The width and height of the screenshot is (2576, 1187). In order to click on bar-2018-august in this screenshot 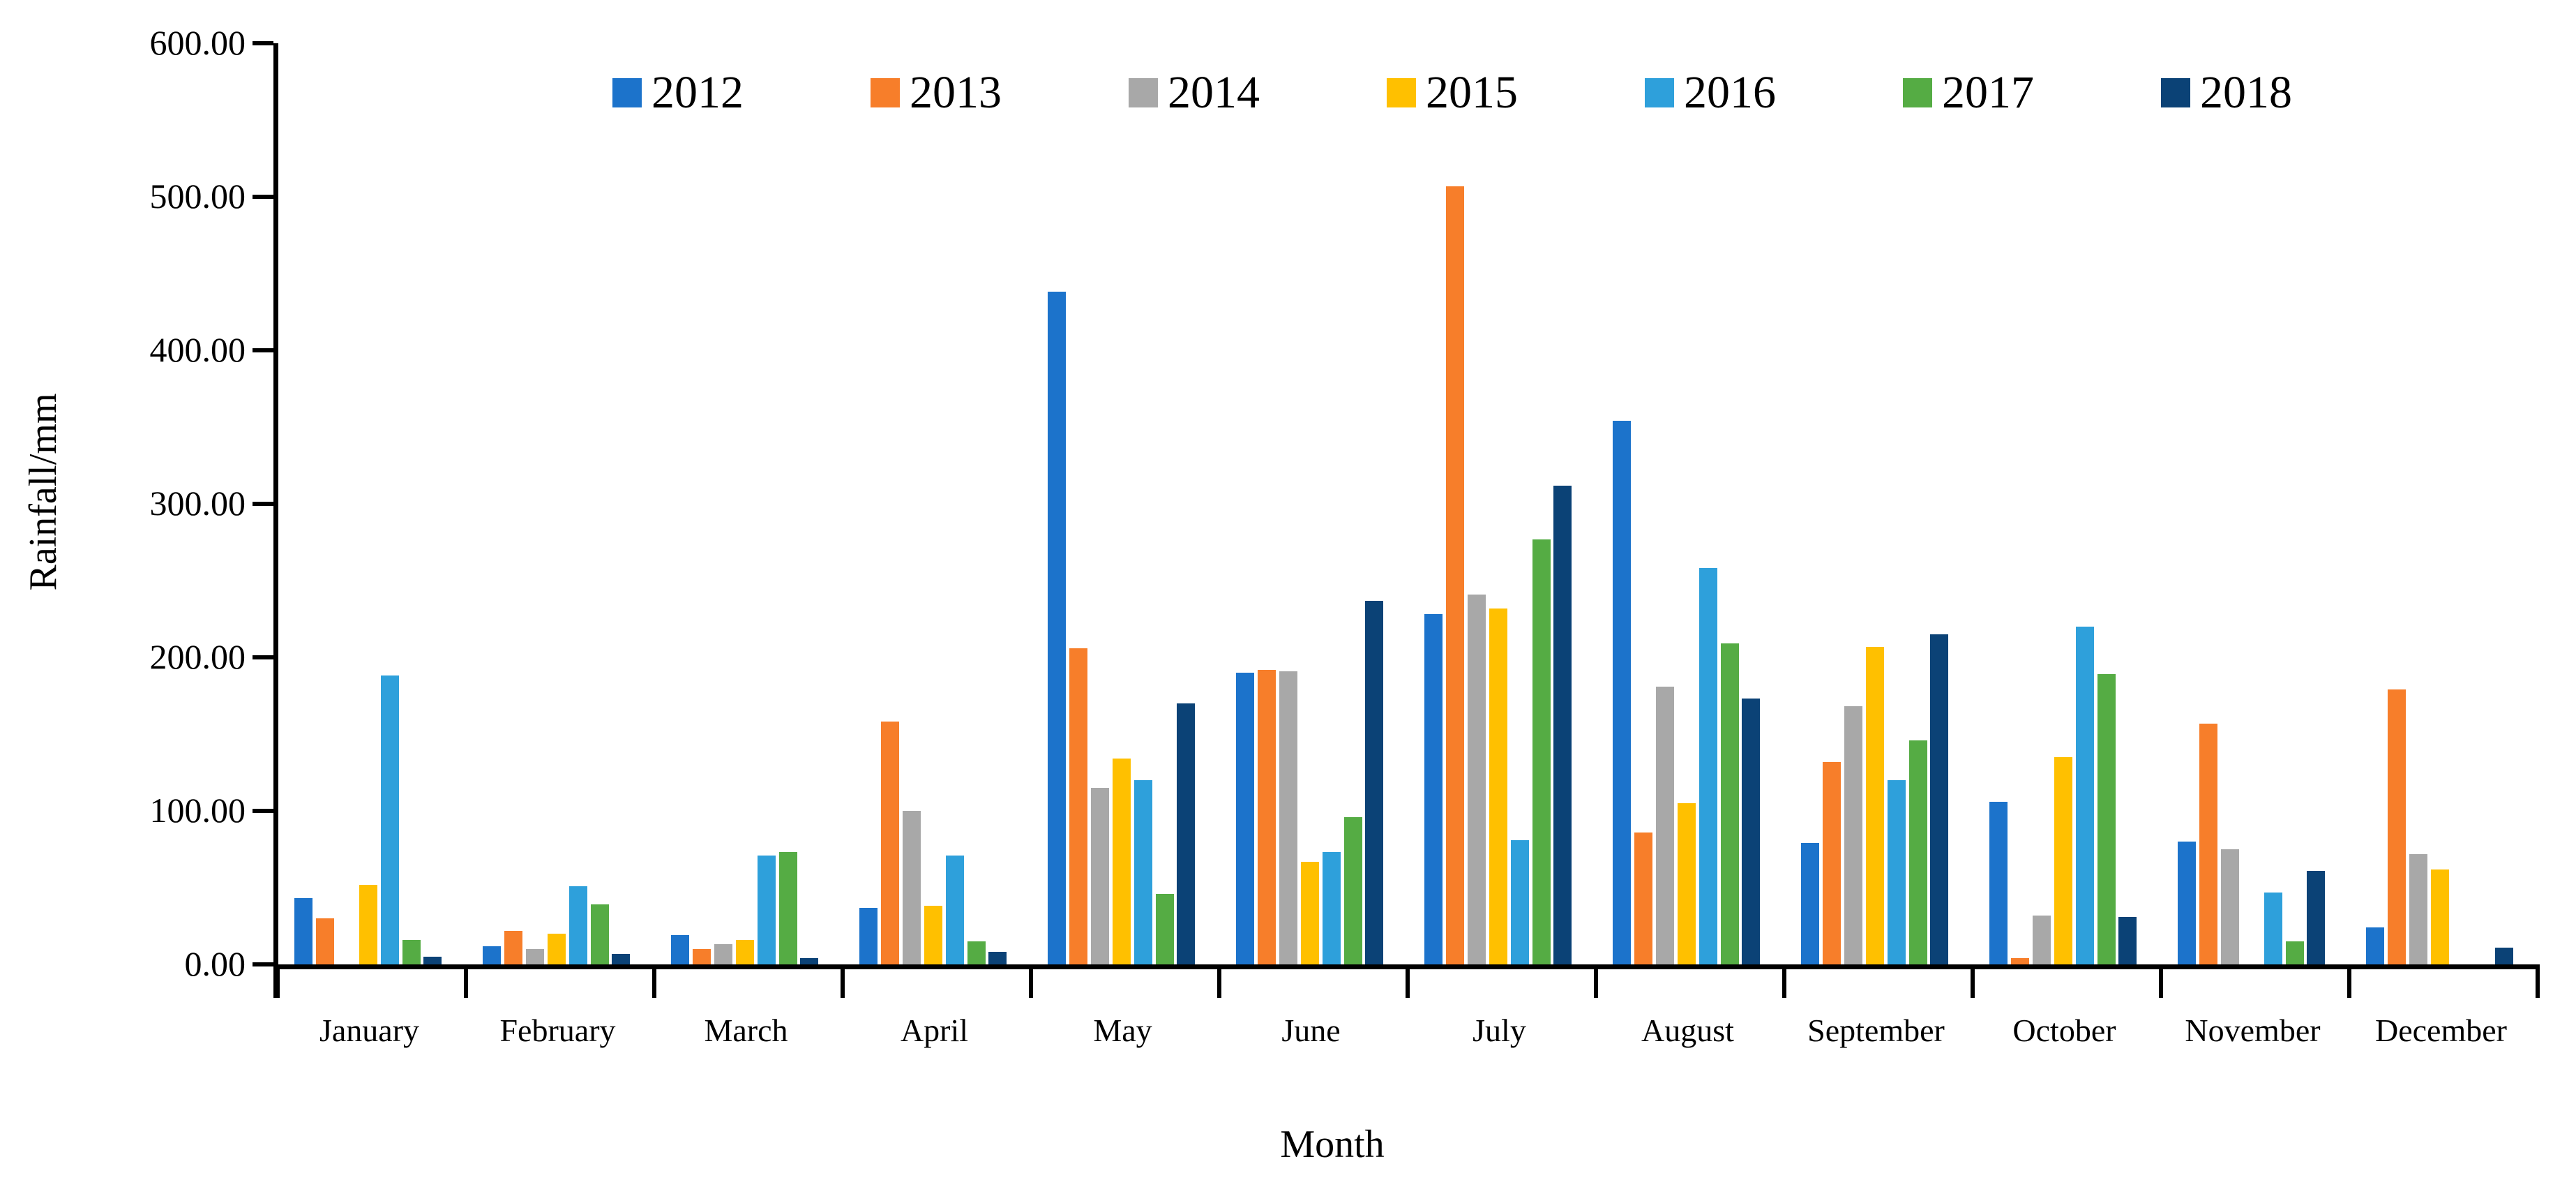, I will do `click(1751, 831)`.